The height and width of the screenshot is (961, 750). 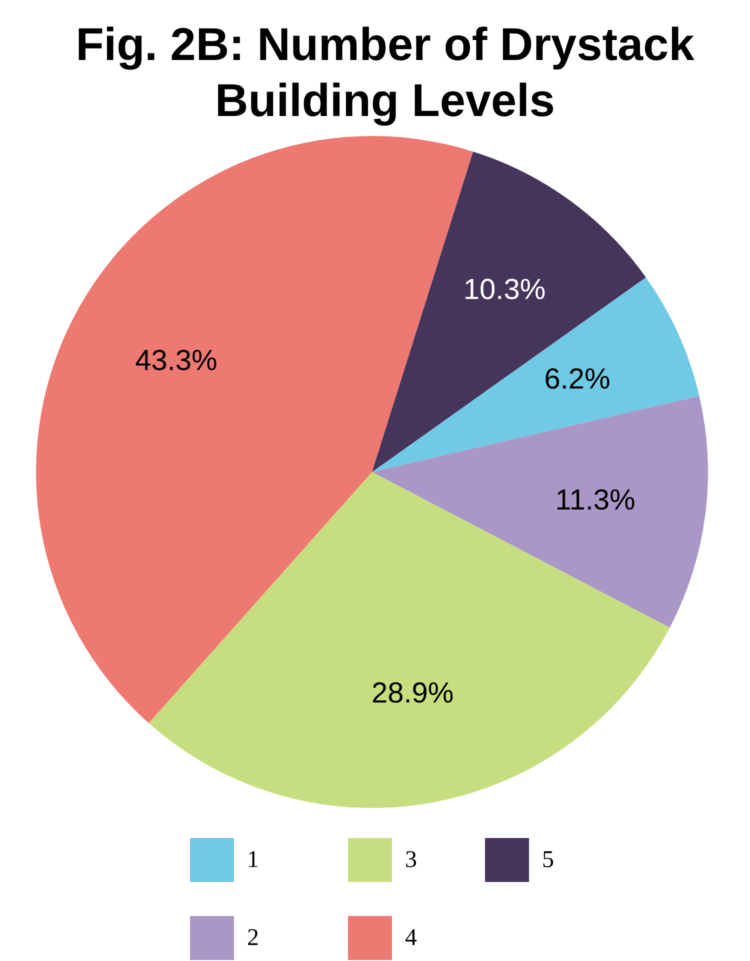 What do you see at coordinates (411, 860) in the screenshot?
I see `legend-label: 3` at bounding box center [411, 860].